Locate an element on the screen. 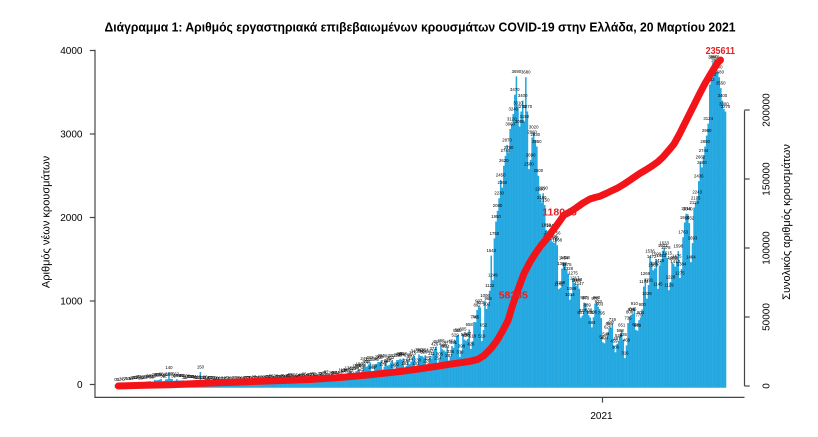 This screenshot has width=818, height=437. svg-text: 2744 is located at coordinates (704, 150).